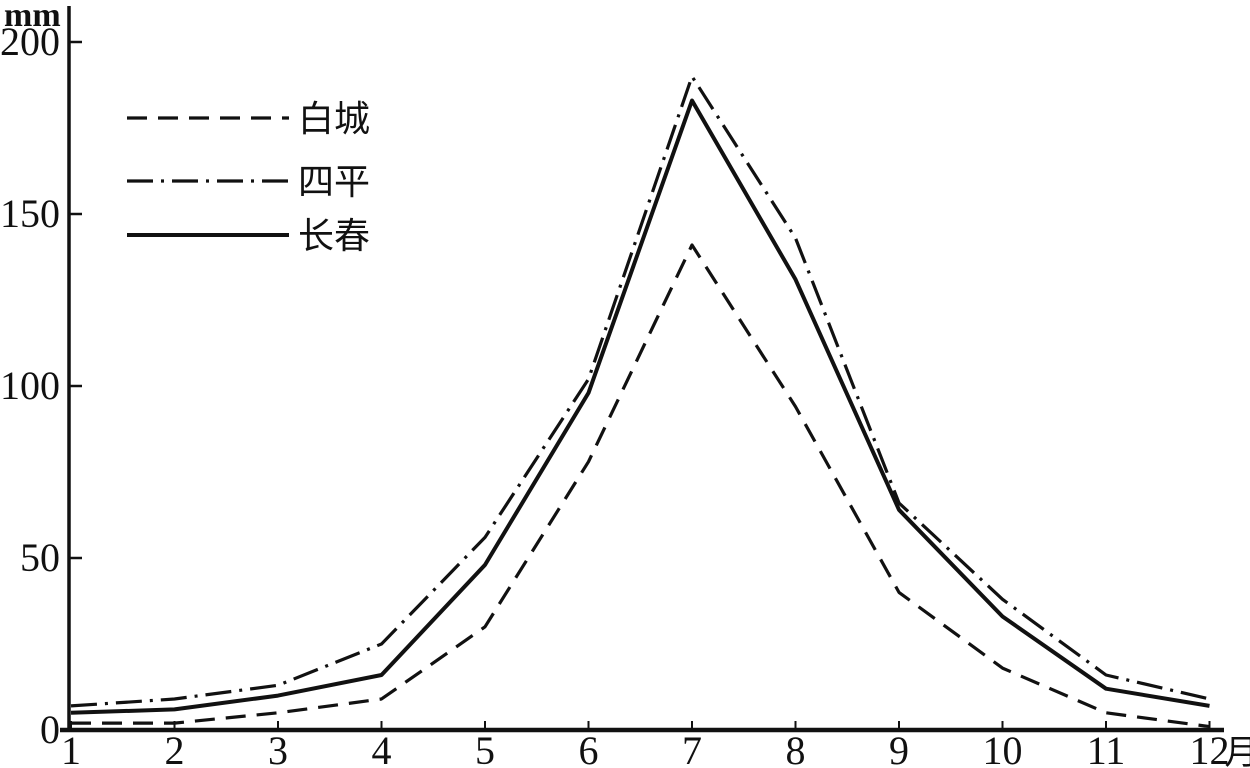 The height and width of the screenshot is (768, 1250). Describe the element at coordinates (71, 748) in the screenshot. I see `x-tick-label-1: 1` at that location.